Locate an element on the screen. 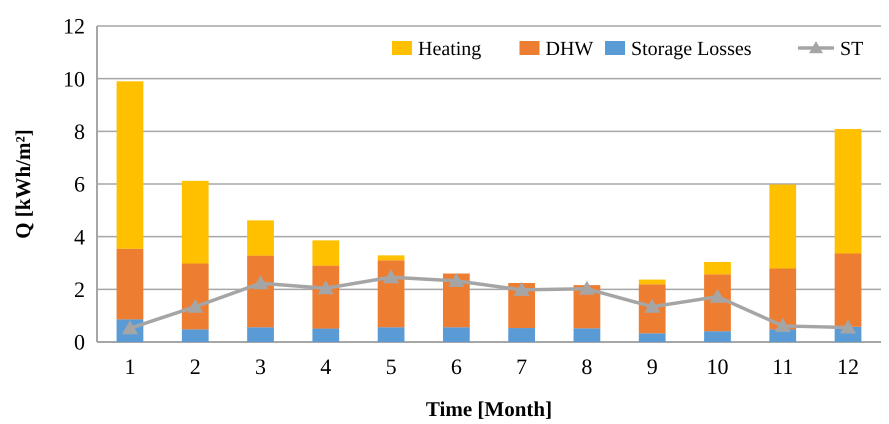 This screenshot has width=889, height=424. legend-label: Storage Losses is located at coordinates (691, 49).